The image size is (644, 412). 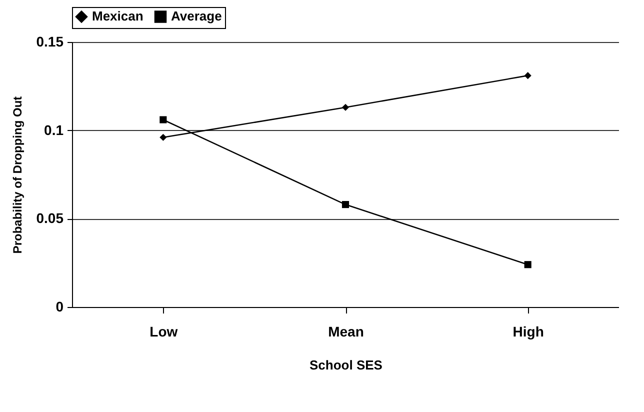 What do you see at coordinates (528, 332) in the screenshot?
I see `x-tick-label: High` at bounding box center [528, 332].